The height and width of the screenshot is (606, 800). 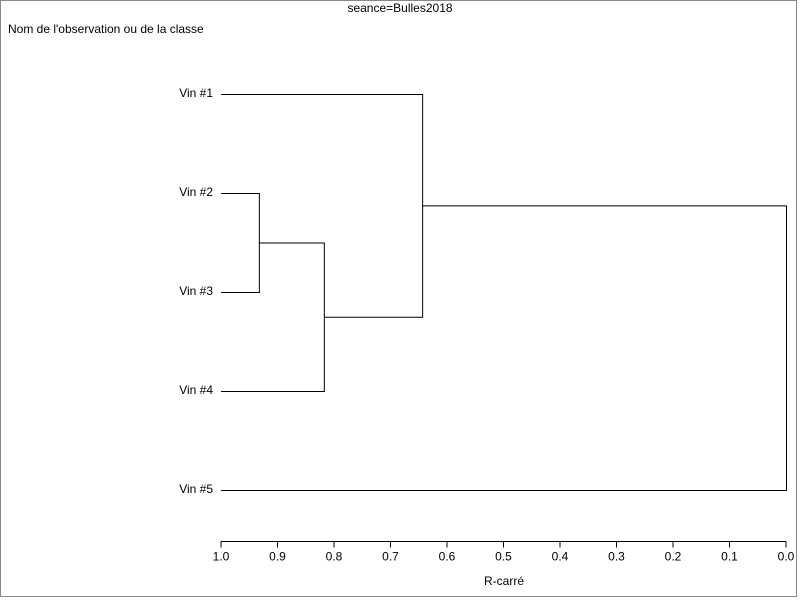 I want to click on y-axis-label: Nom de l'observation ou de la classe, so click(x=106, y=29).